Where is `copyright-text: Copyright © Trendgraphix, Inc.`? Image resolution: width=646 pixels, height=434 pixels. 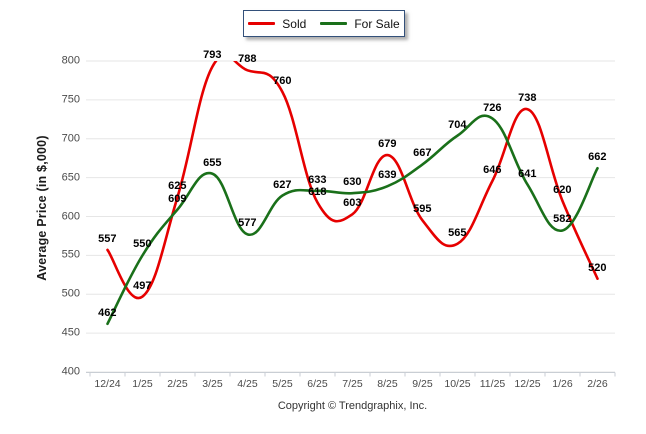 copyright-text: Copyright © Trendgraphix, Inc. is located at coordinates (352, 406).